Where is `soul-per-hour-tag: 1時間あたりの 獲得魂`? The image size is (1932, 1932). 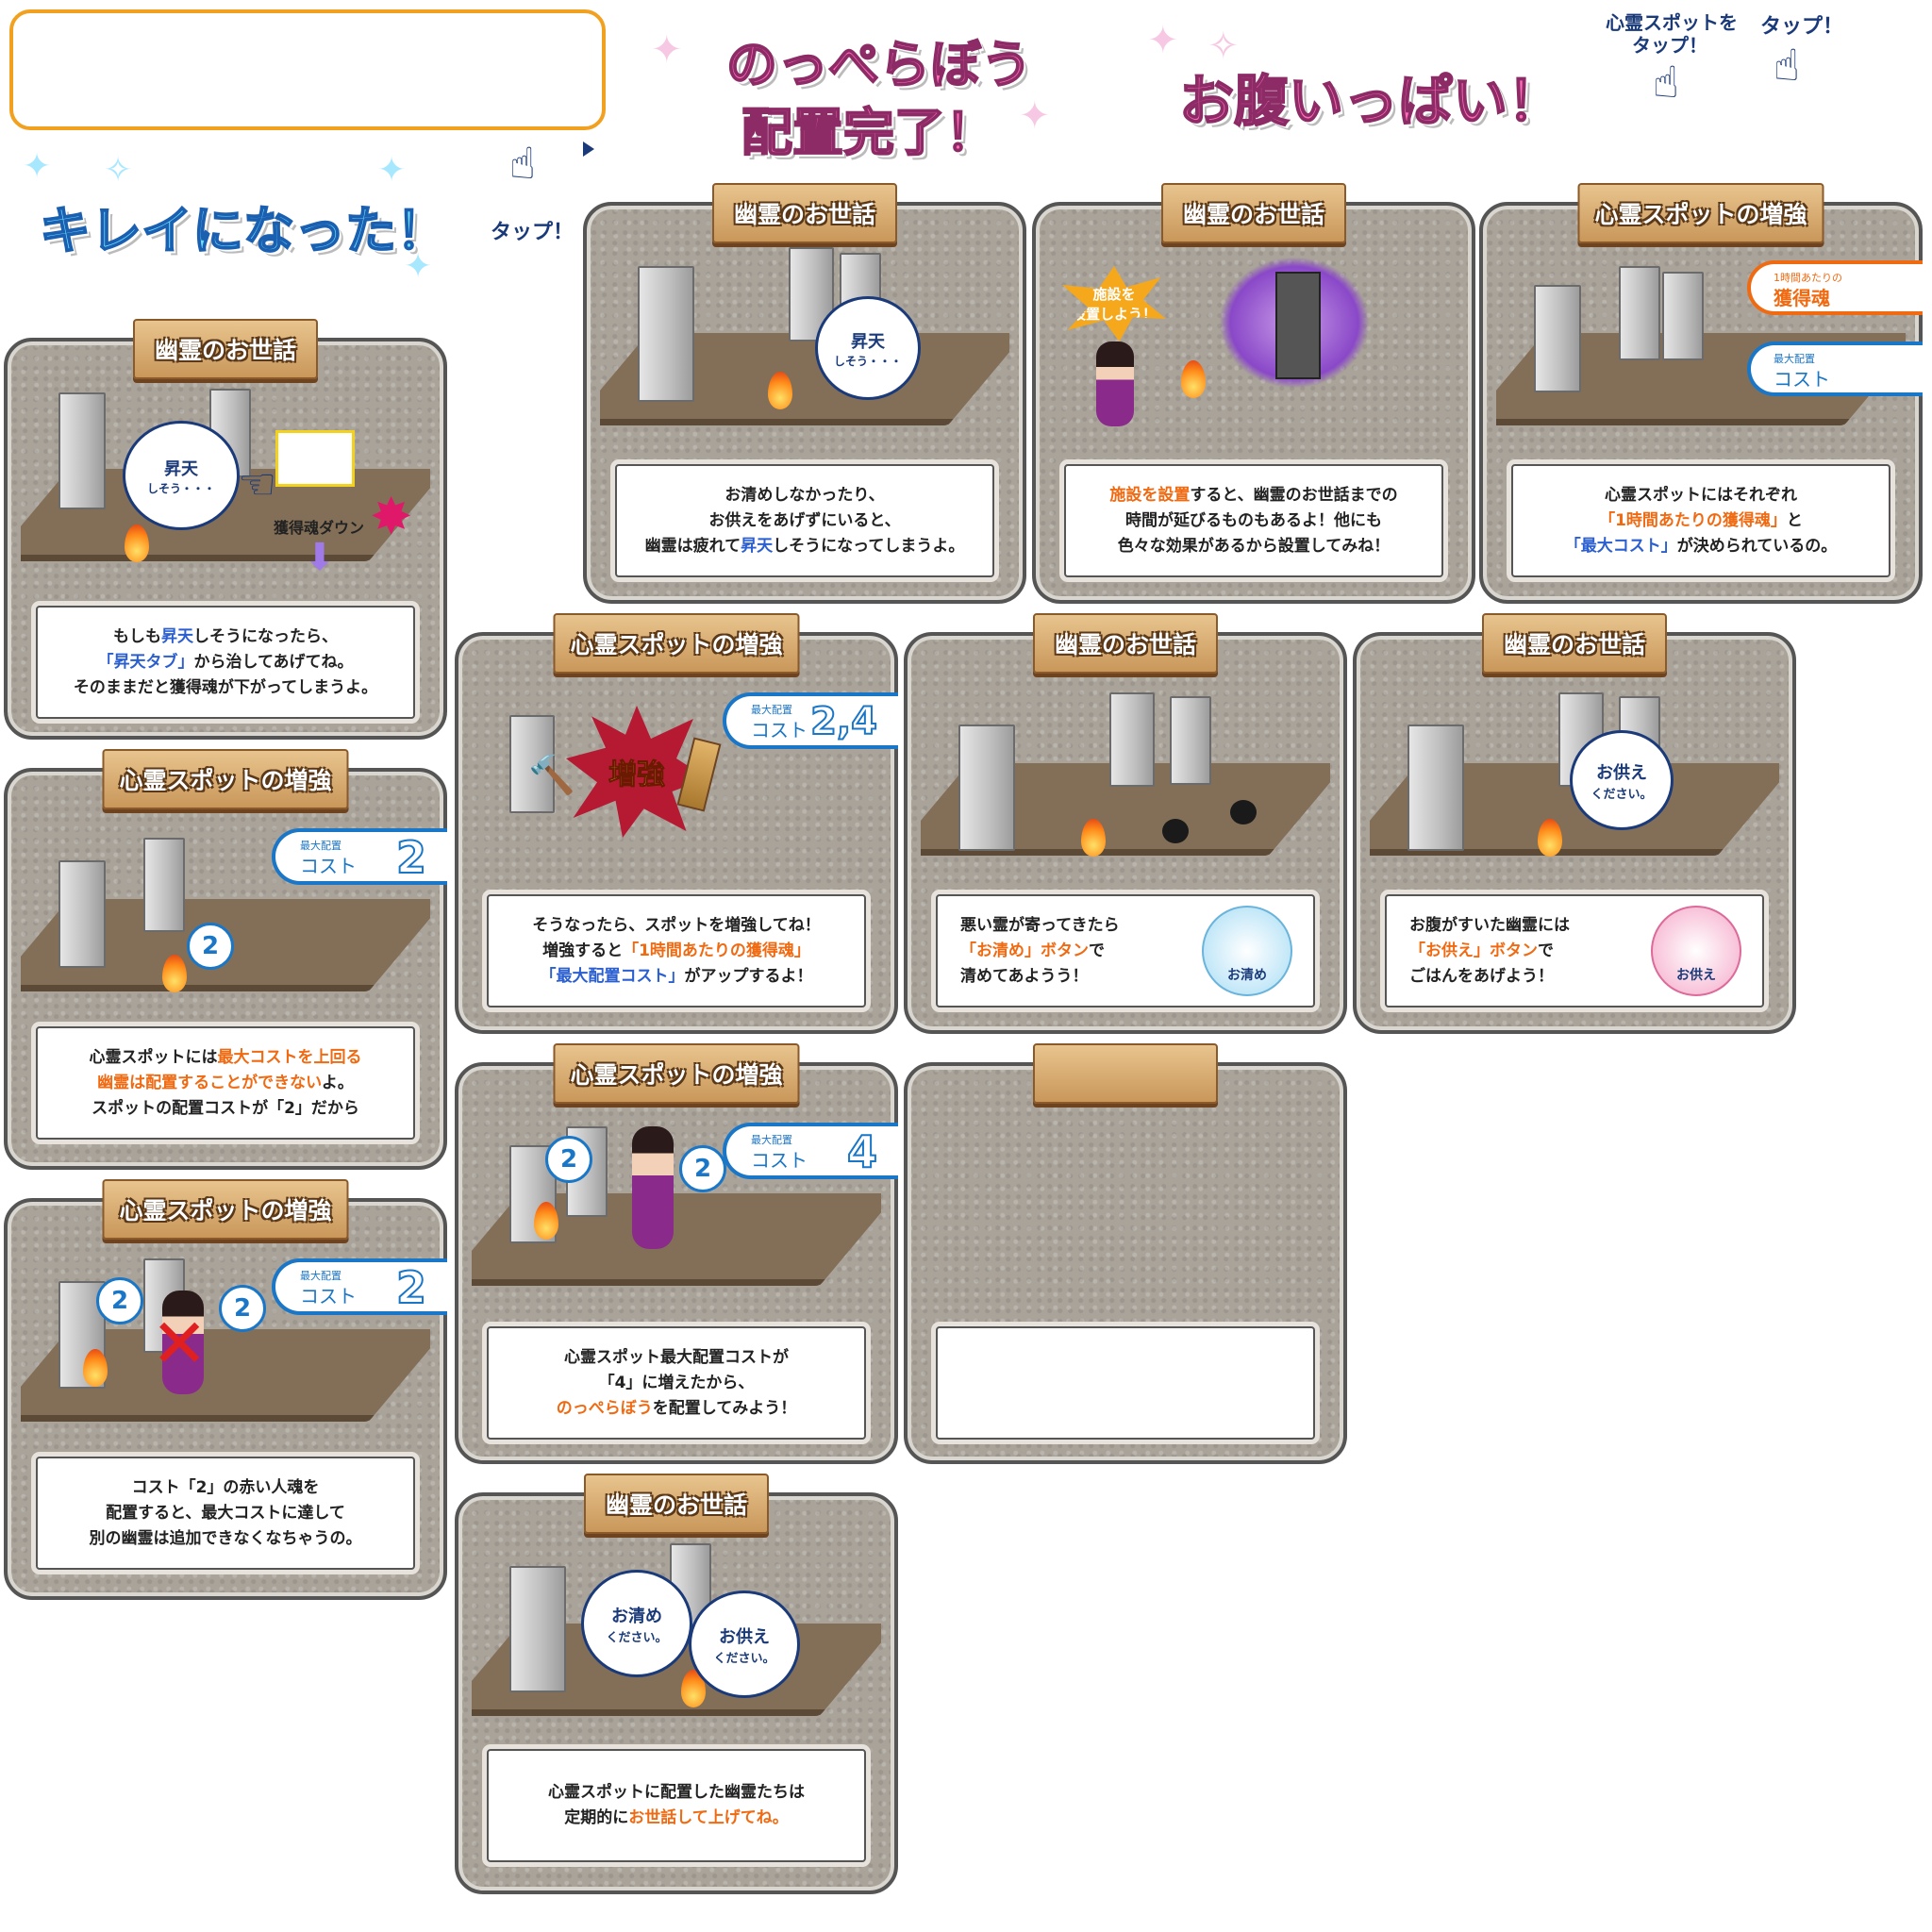
soul-per-hour-tag: 1時間あたりの 獲得魂 is located at coordinates (1835, 287).